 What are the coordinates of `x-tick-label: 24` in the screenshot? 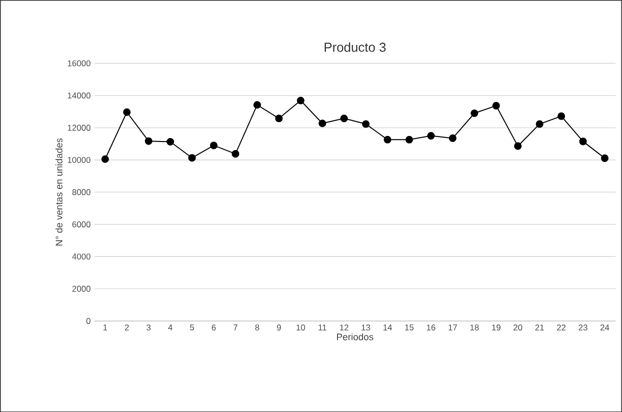 It's located at (605, 327).